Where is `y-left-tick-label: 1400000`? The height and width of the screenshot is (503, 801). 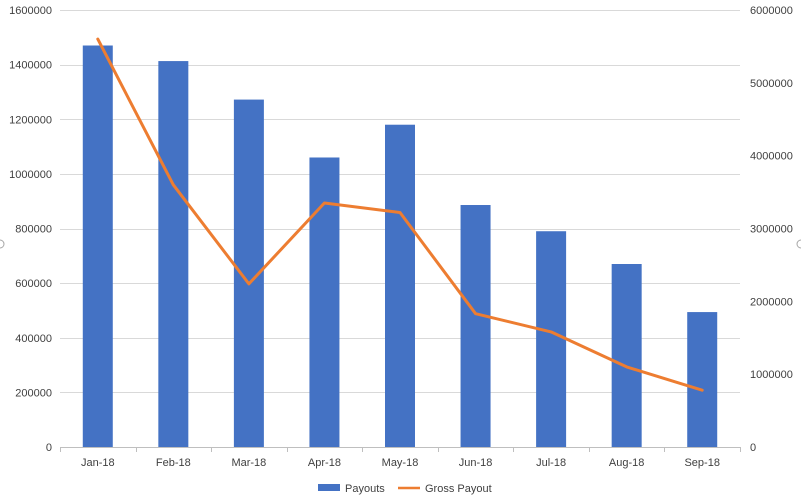 y-left-tick-label: 1400000 is located at coordinates (30, 66).